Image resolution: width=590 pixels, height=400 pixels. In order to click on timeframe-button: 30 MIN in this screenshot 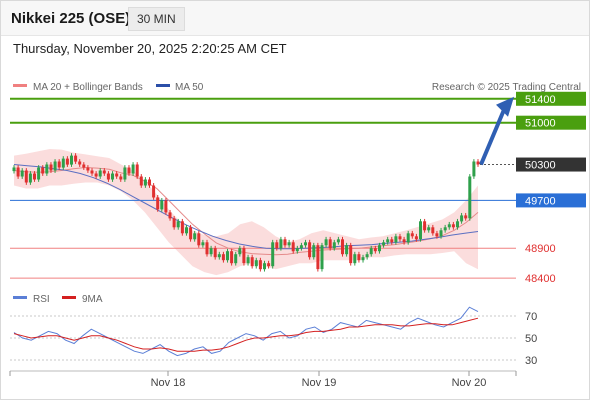, I will do `click(156, 19)`.